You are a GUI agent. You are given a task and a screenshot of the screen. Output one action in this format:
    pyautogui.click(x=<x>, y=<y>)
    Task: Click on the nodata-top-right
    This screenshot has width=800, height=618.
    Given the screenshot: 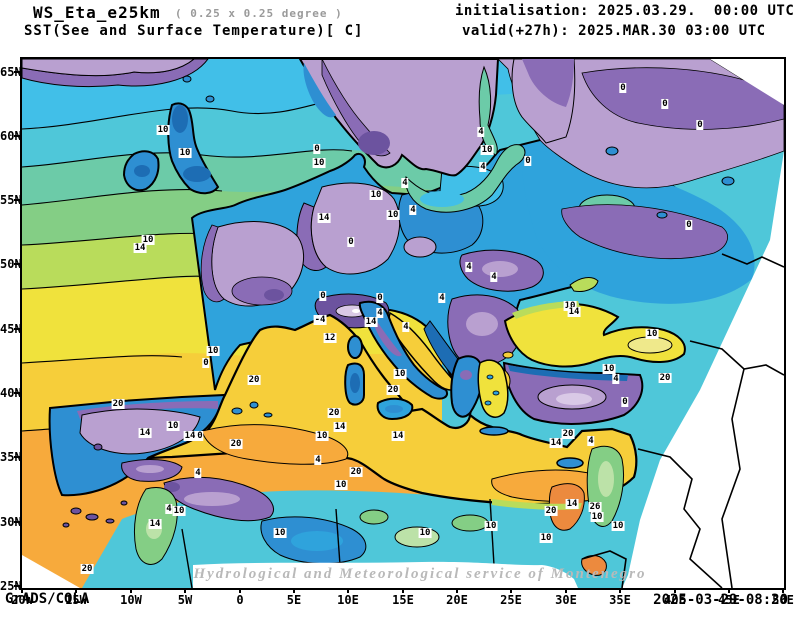 What is the action you would take?
    pyautogui.click(x=747, y=82)
    